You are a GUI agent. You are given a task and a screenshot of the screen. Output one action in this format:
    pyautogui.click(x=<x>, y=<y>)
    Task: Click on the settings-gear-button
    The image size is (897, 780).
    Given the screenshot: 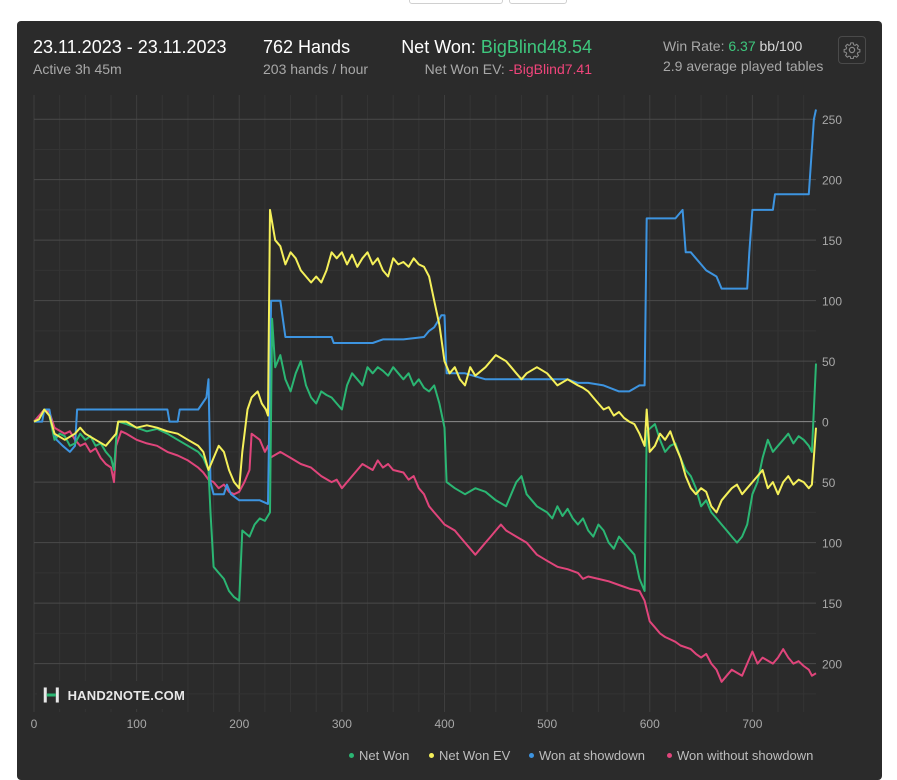 What is the action you would take?
    pyautogui.click(x=852, y=50)
    